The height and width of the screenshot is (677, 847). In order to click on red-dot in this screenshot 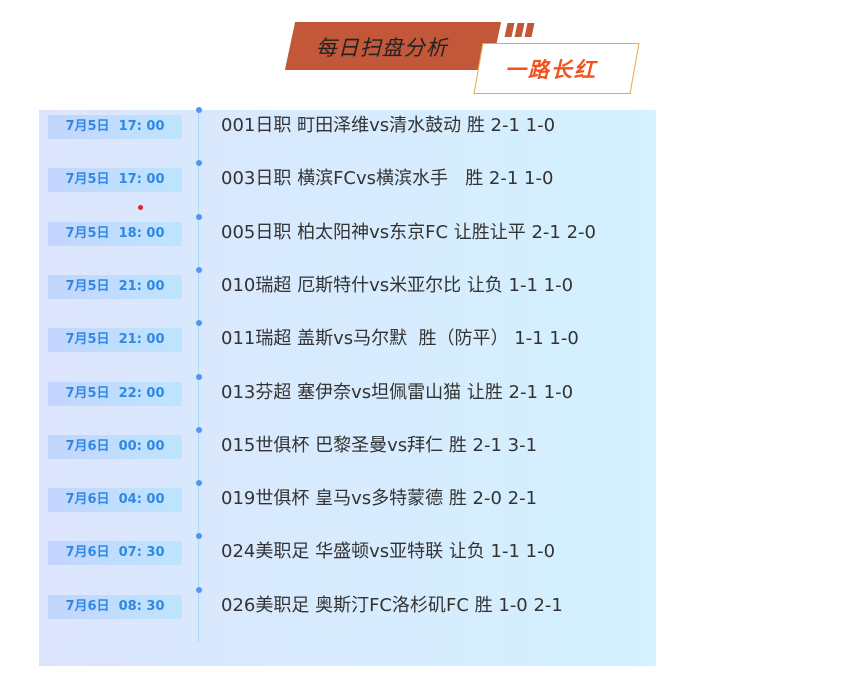, I will do `click(140, 207)`.